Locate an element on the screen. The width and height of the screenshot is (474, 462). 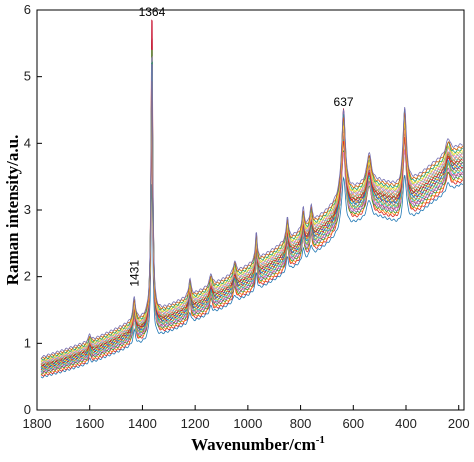
x-tick-label: 1800 is located at coordinates (37, 423).